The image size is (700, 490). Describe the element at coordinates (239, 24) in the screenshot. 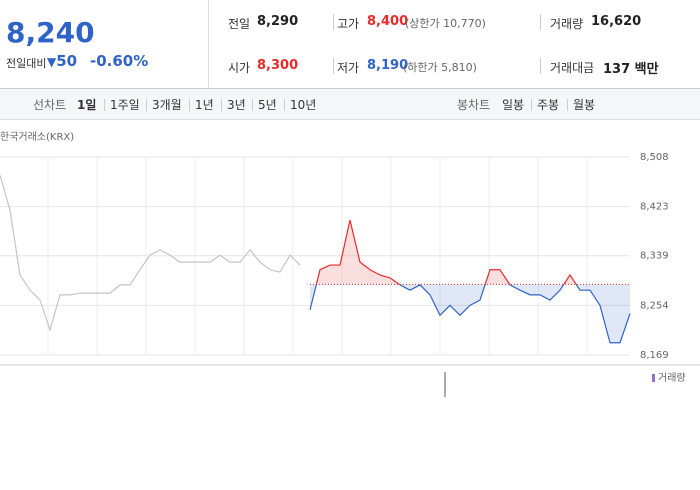

I see `label: 전일` at that location.